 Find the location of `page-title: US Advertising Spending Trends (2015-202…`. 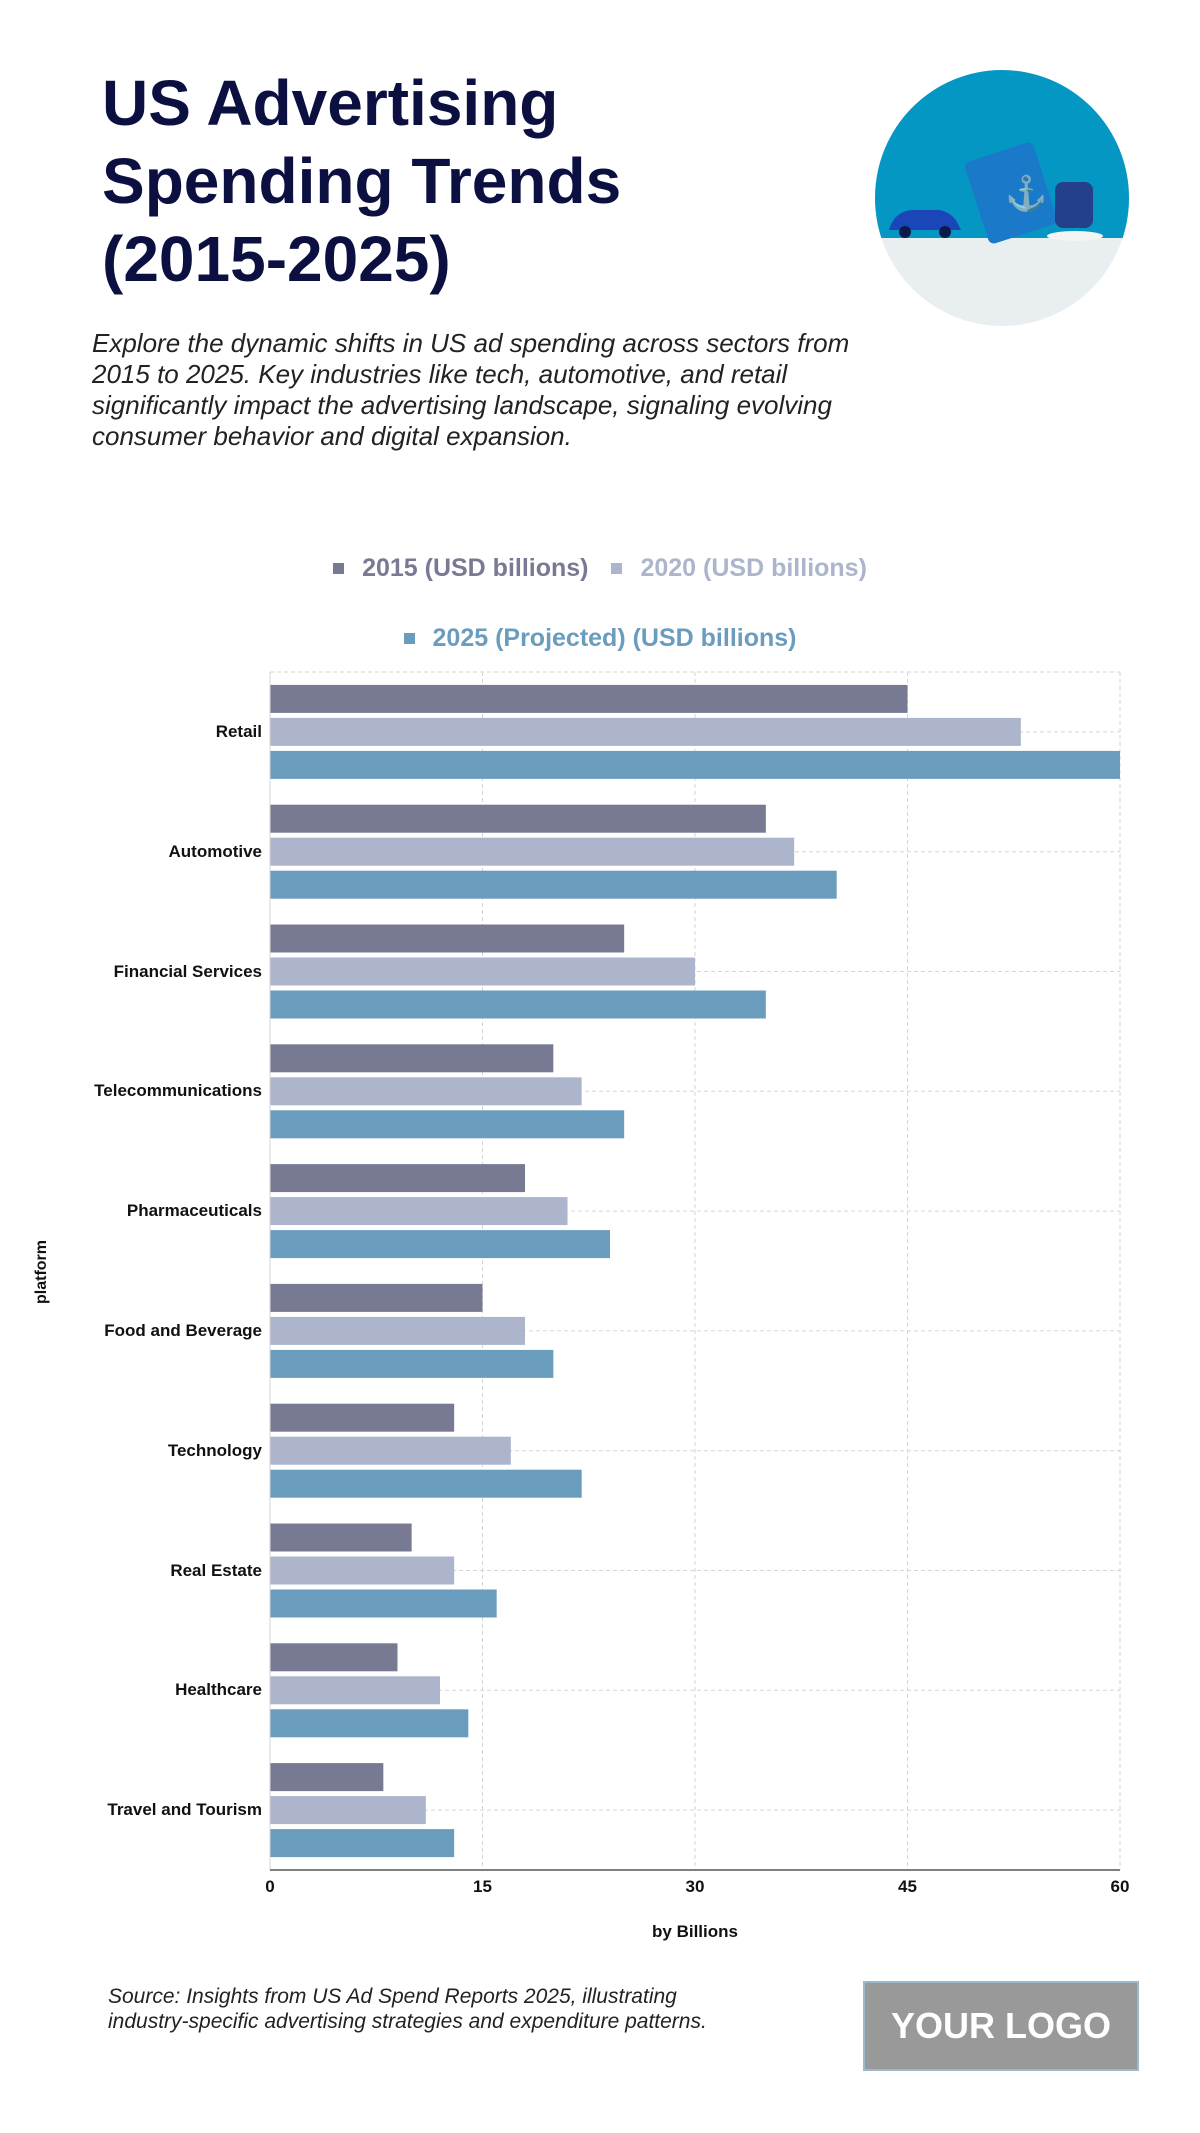

page-title: US Advertising Spending Trends (2015-202… is located at coordinates (362, 181).